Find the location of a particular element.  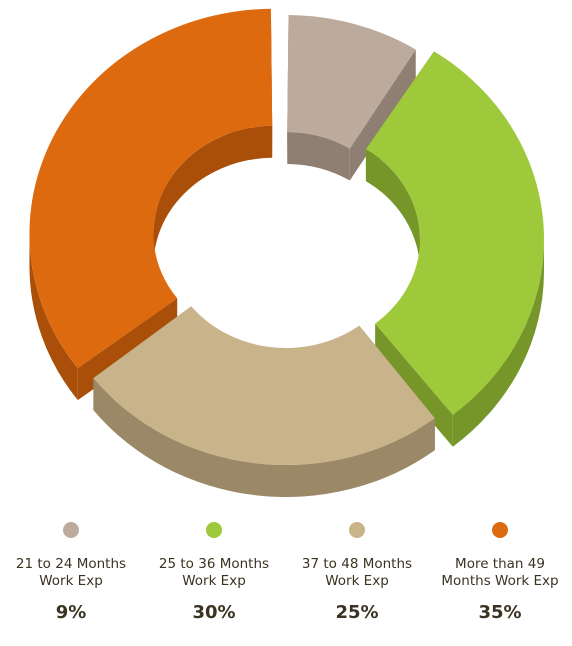

legend-label-49-plus: More than 49 Months Work Exp is located at coordinates (500, 572).